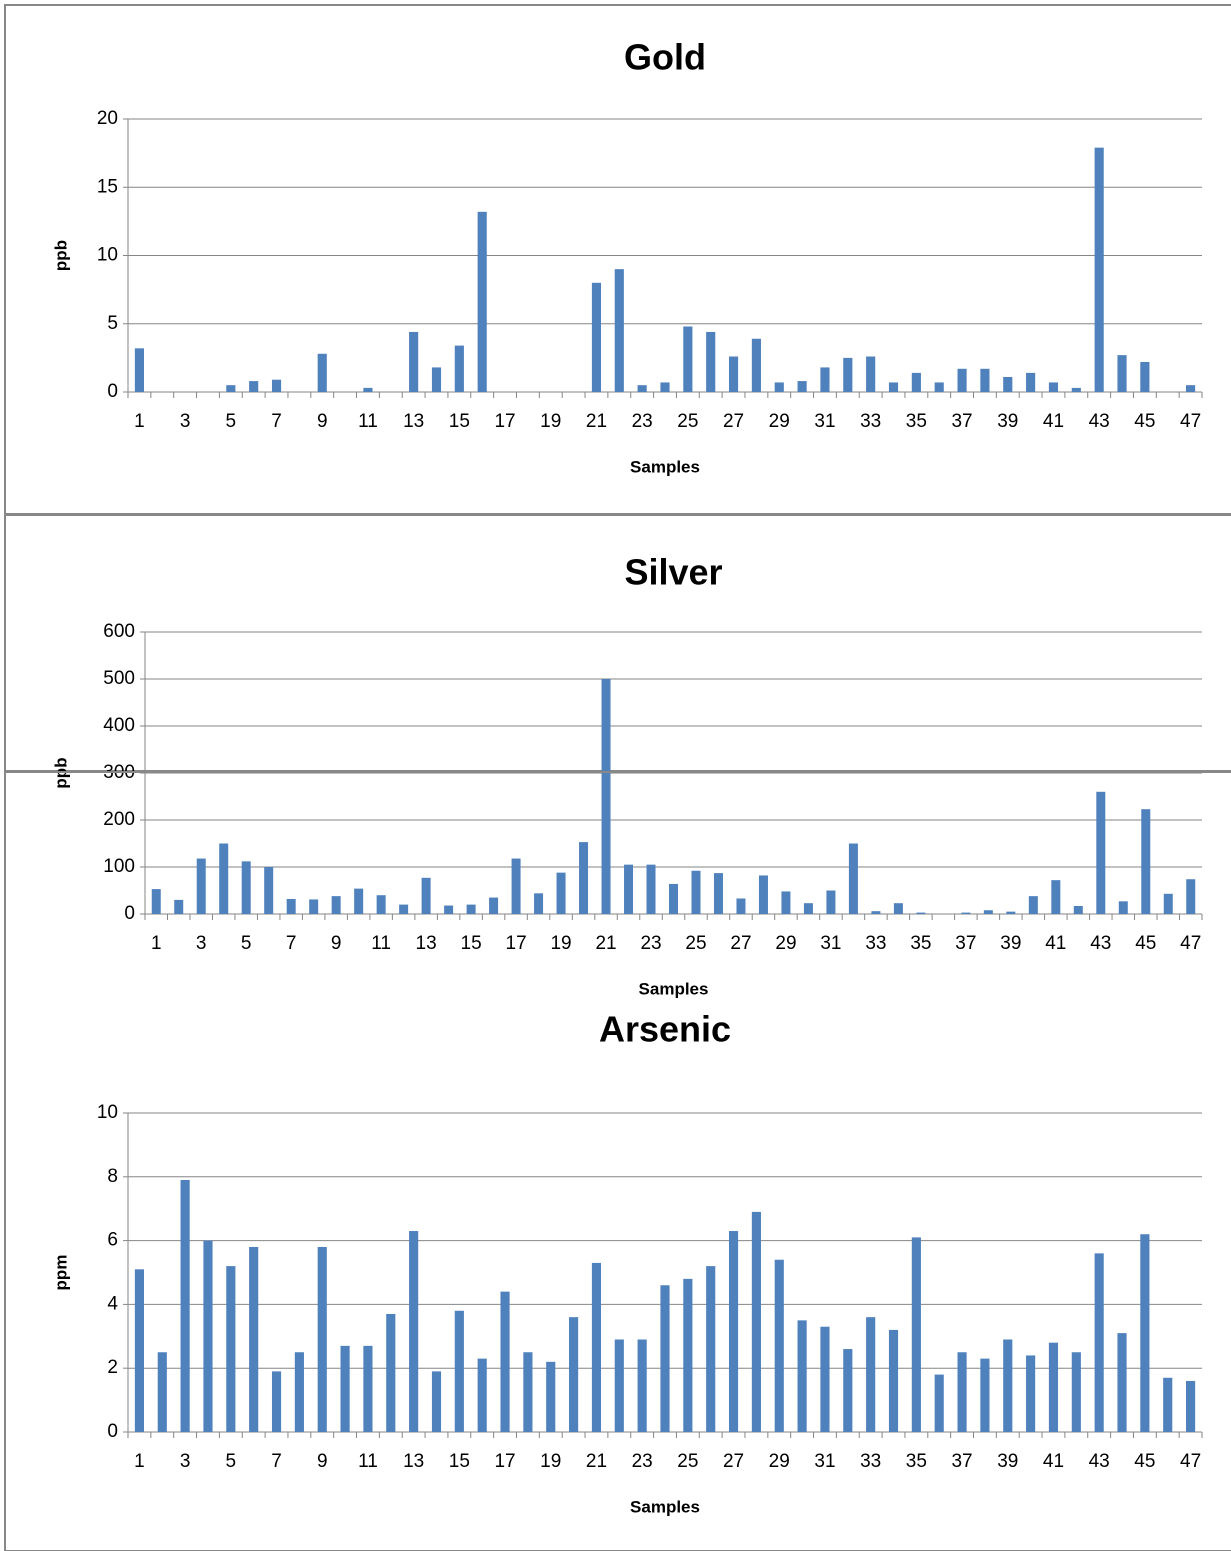 This screenshot has width=1231, height=1551. What do you see at coordinates (1007, 421) in the screenshot?
I see `x-tick-label: 39` at bounding box center [1007, 421].